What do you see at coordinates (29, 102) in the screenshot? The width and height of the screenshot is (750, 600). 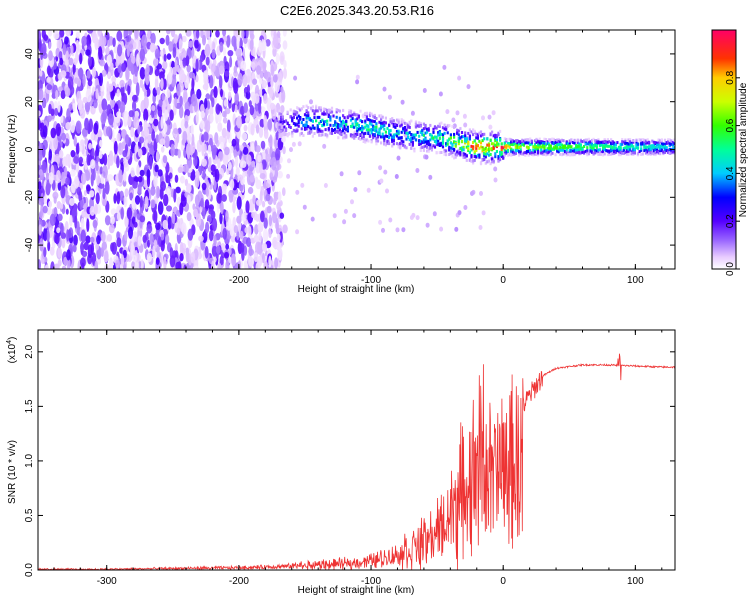 I see `y-tick-label: 20` at bounding box center [29, 102].